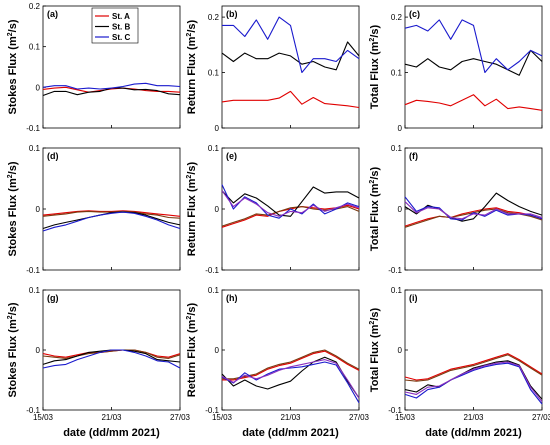 This screenshot has height=445, width=550. Describe the element at coordinates (52, 14) in the screenshot. I see `panel-label: (a)` at that location.